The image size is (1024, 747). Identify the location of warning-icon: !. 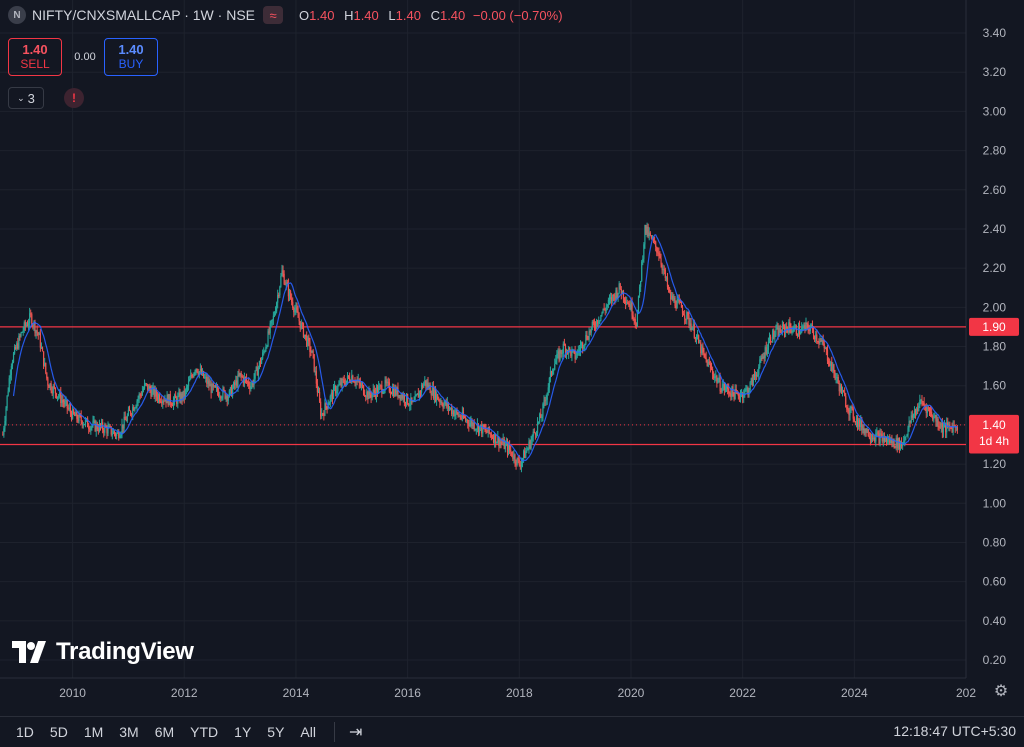
(74, 98).